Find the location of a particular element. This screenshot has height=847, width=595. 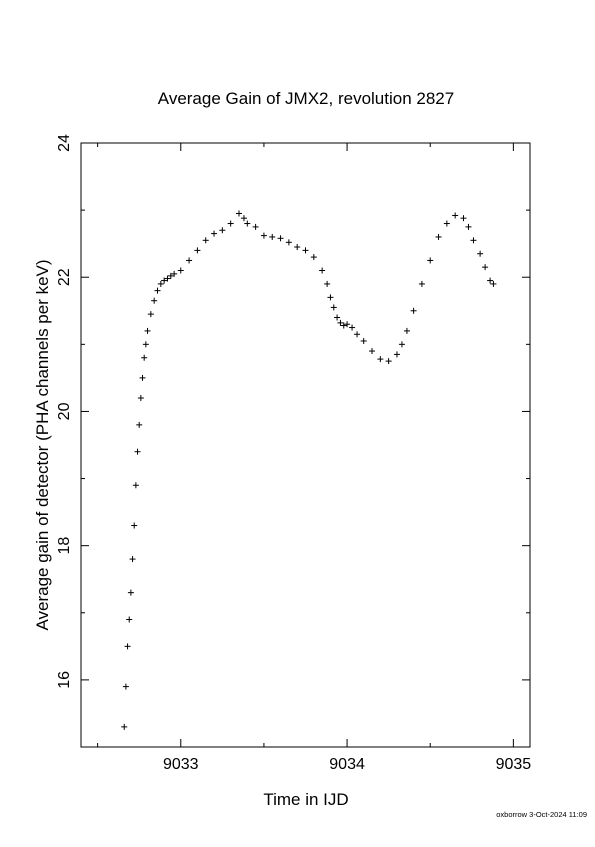

y-tick-label: 16 is located at coordinates (64, 680).